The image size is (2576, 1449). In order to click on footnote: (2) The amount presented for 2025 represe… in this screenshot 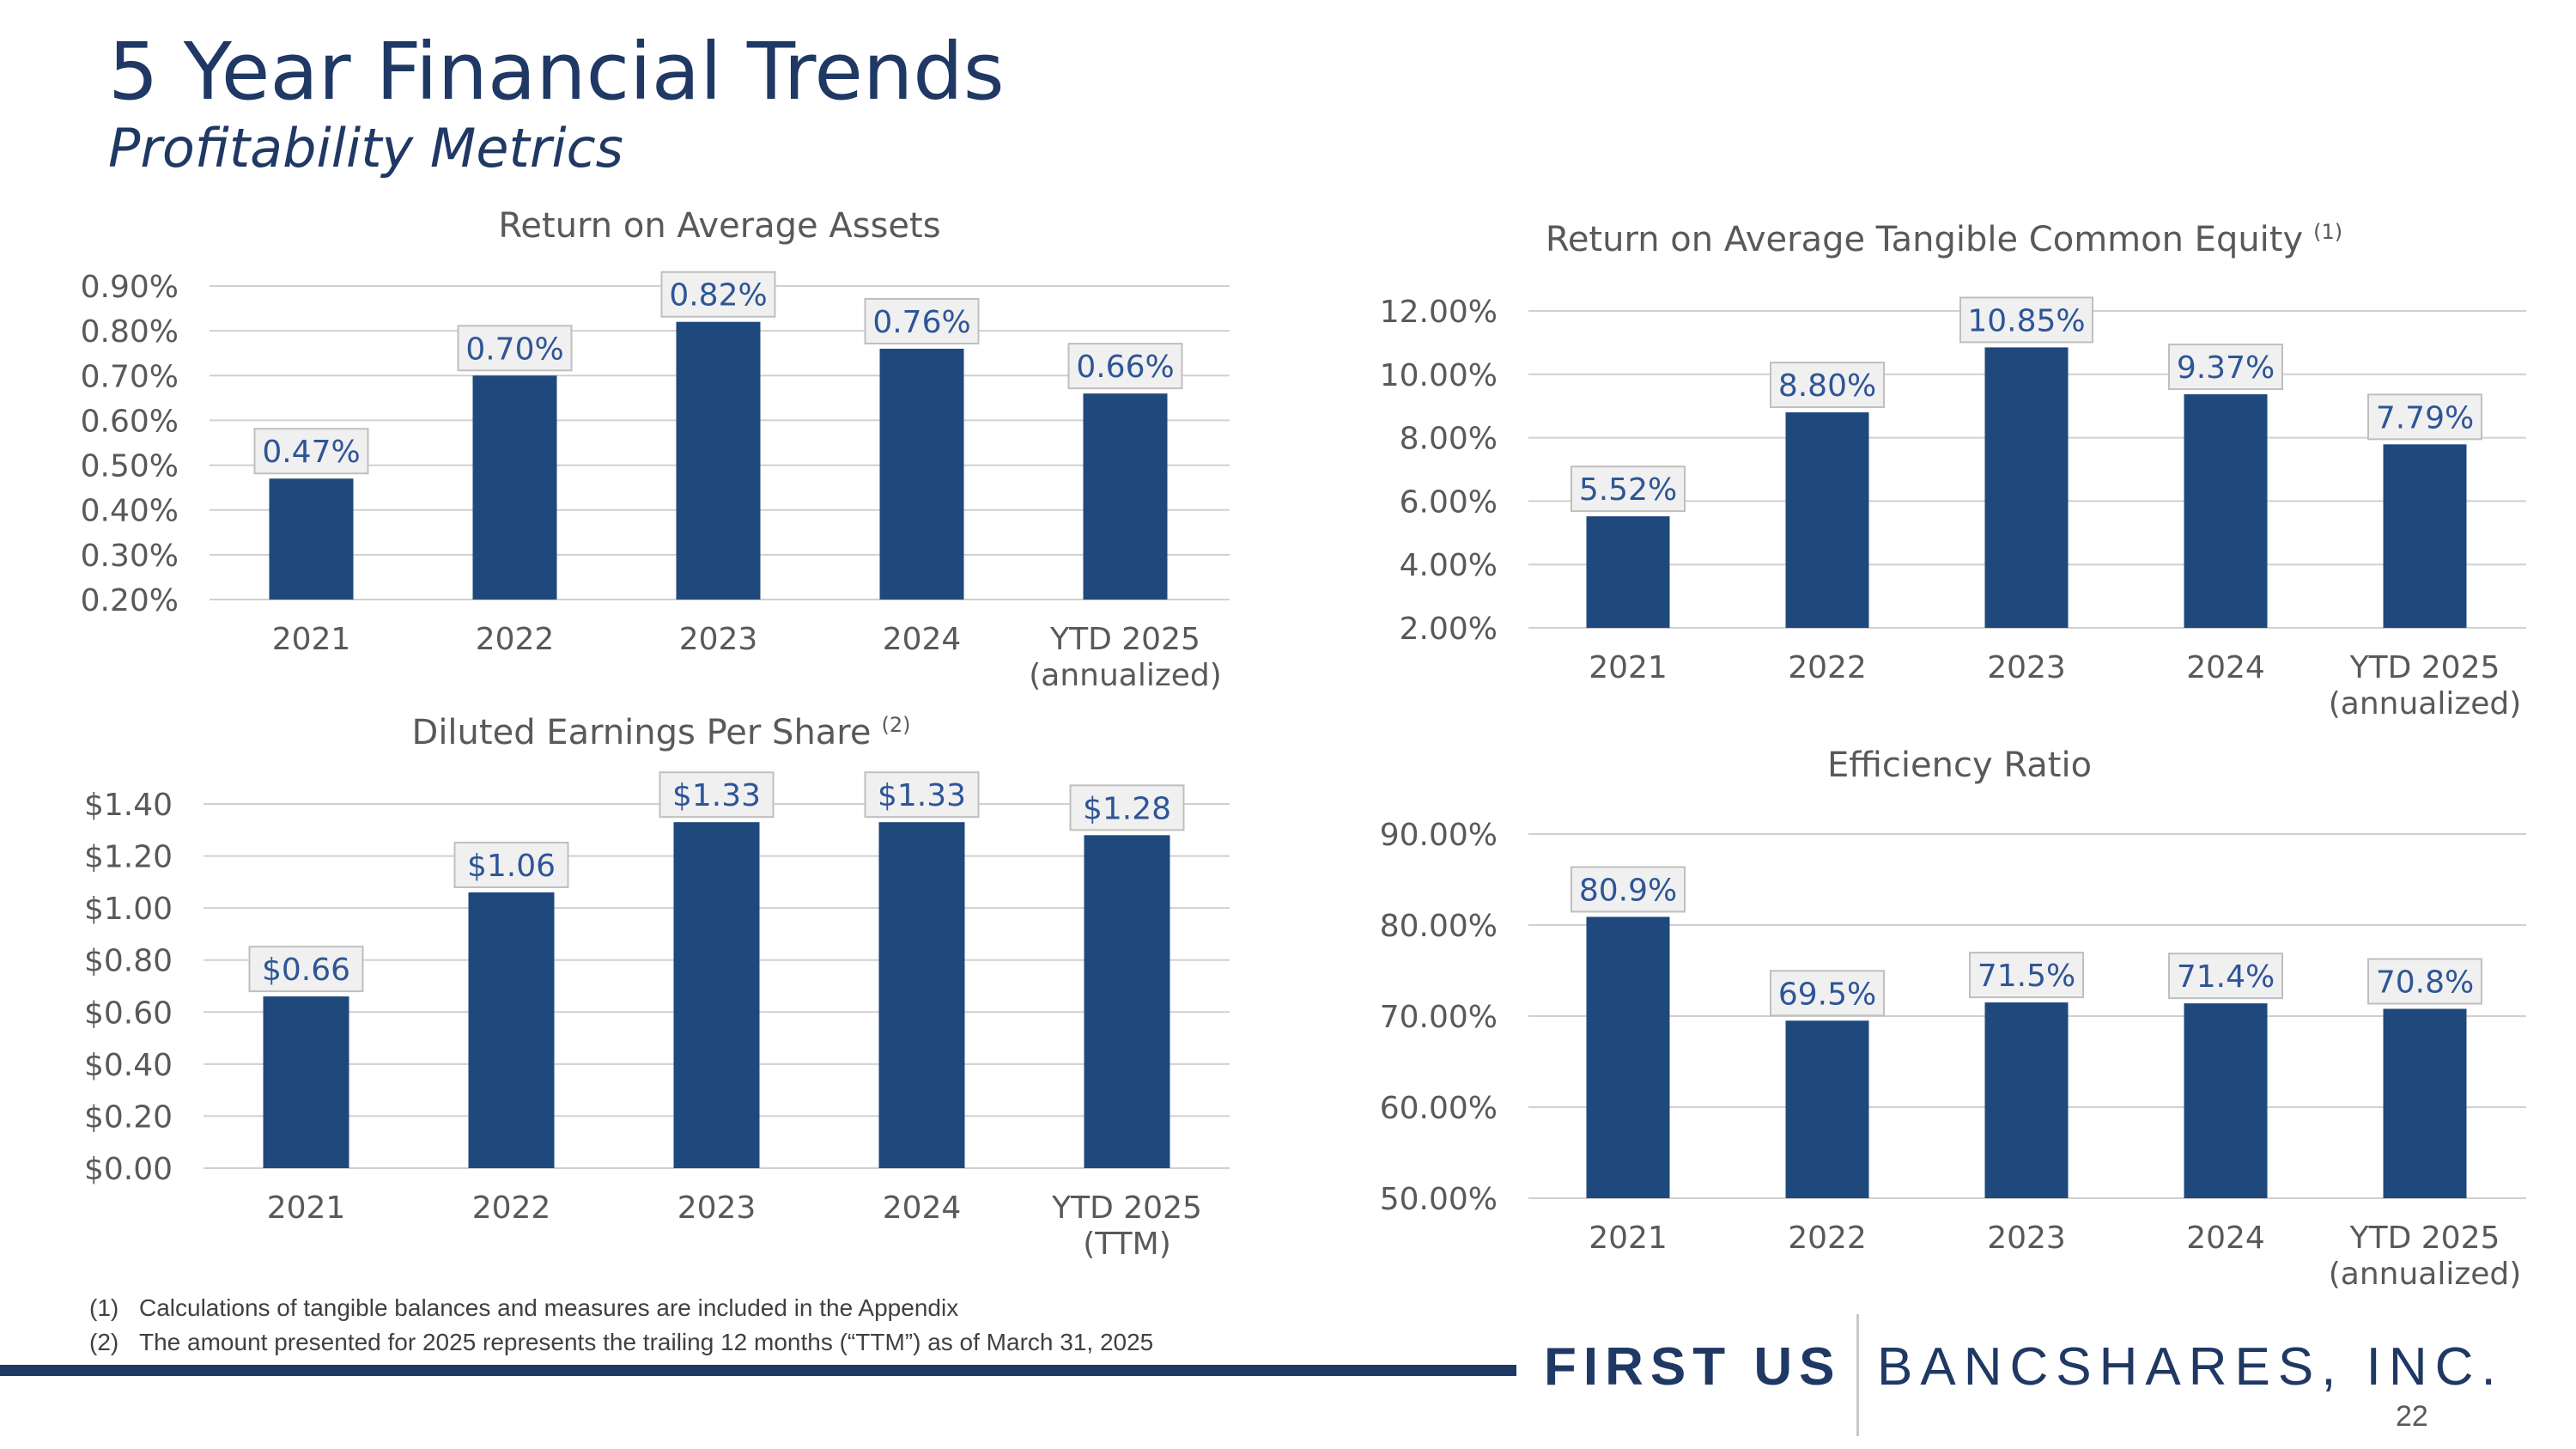, I will do `click(621, 1342)`.